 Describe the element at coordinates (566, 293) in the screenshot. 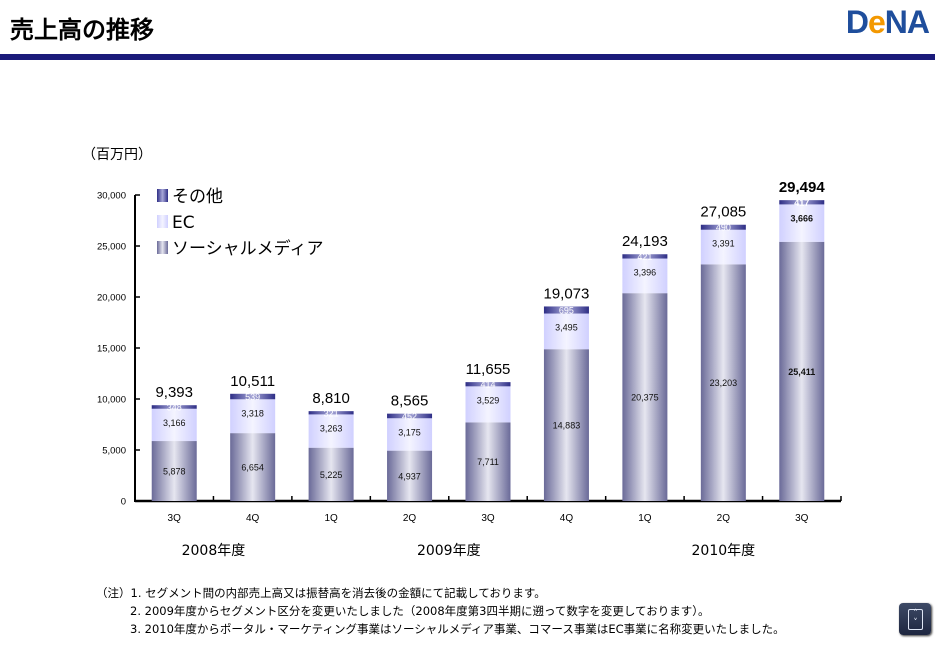

I see `bar-total-label: 19,073` at that location.